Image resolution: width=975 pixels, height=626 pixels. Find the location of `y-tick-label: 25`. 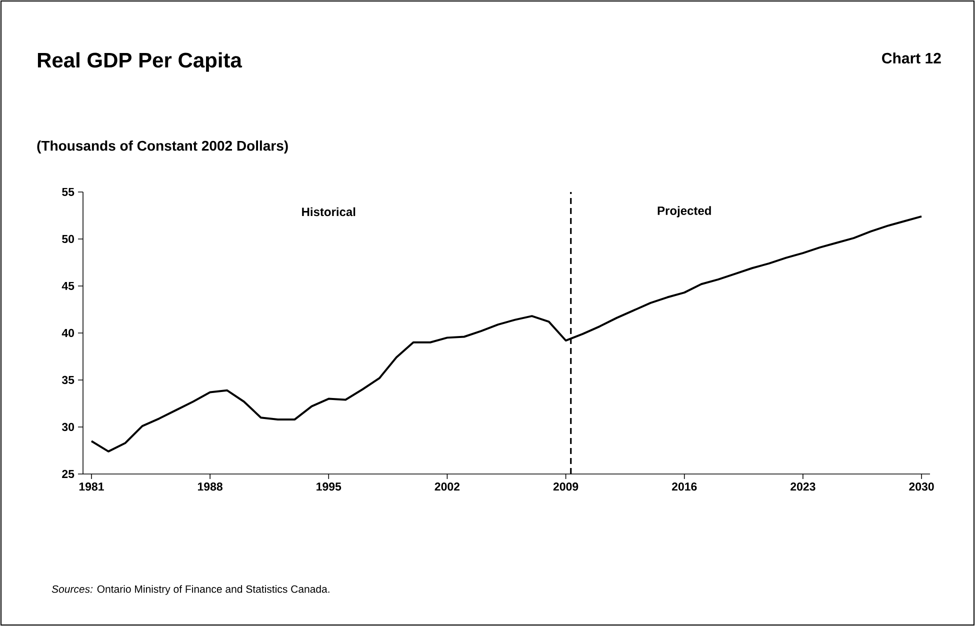

y-tick-label: 25 is located at coordinates (68, 474).